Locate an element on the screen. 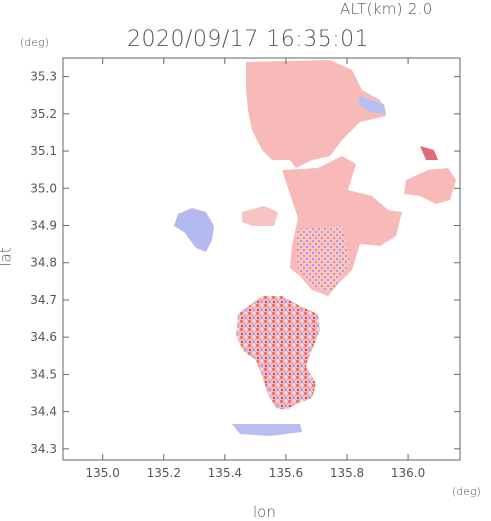  y-tick-label: 35.1 is located at coordinates (43, 151).